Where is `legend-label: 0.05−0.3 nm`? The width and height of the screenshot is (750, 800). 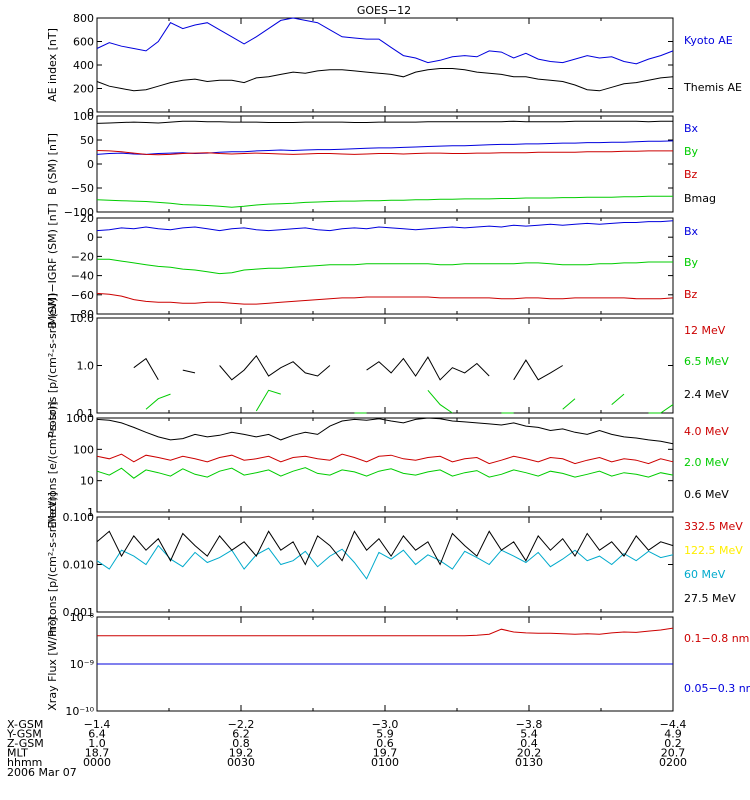
legend-label: 0.05−0.3 nm is located at coordinates (717, 688).